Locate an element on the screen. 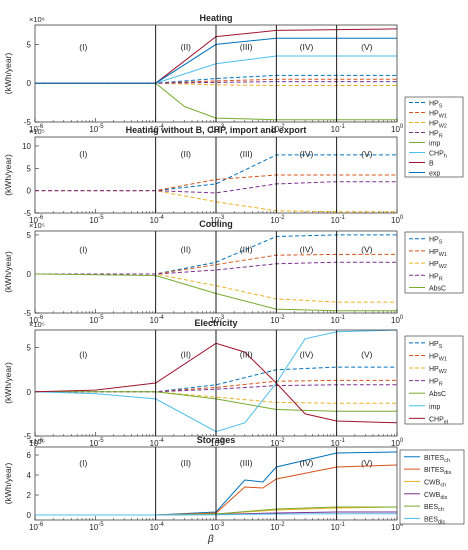 Image resolution: width=468 pixels, height=550 pixels. chart-title: Electricity is located at coordinates (215, 323).